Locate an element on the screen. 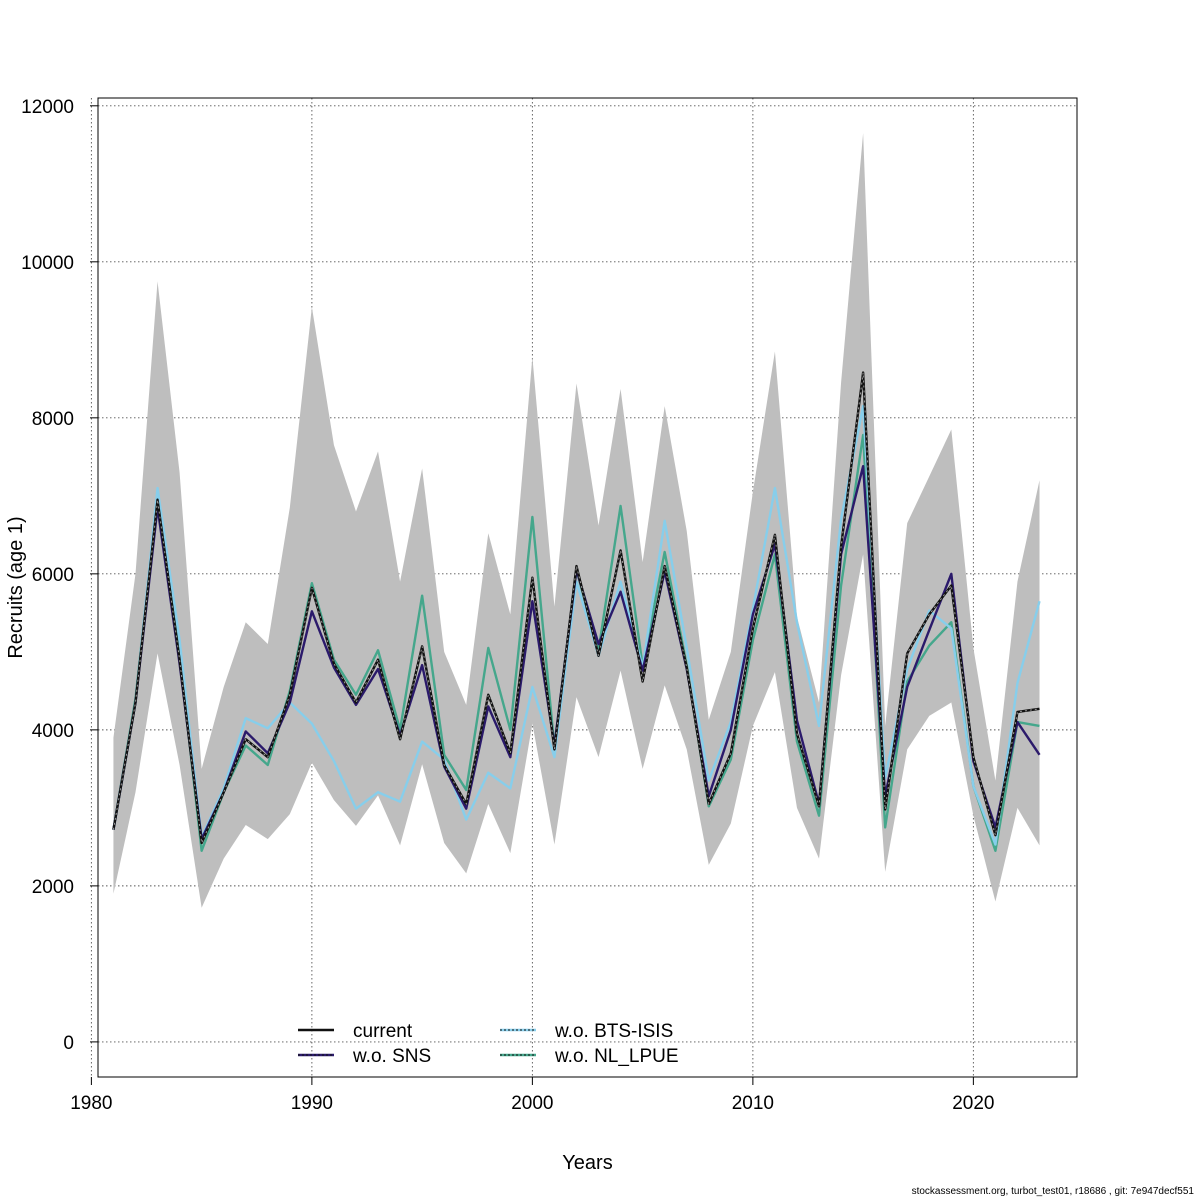  y-tick-label: 0 is located at coordinates (68, 1043).